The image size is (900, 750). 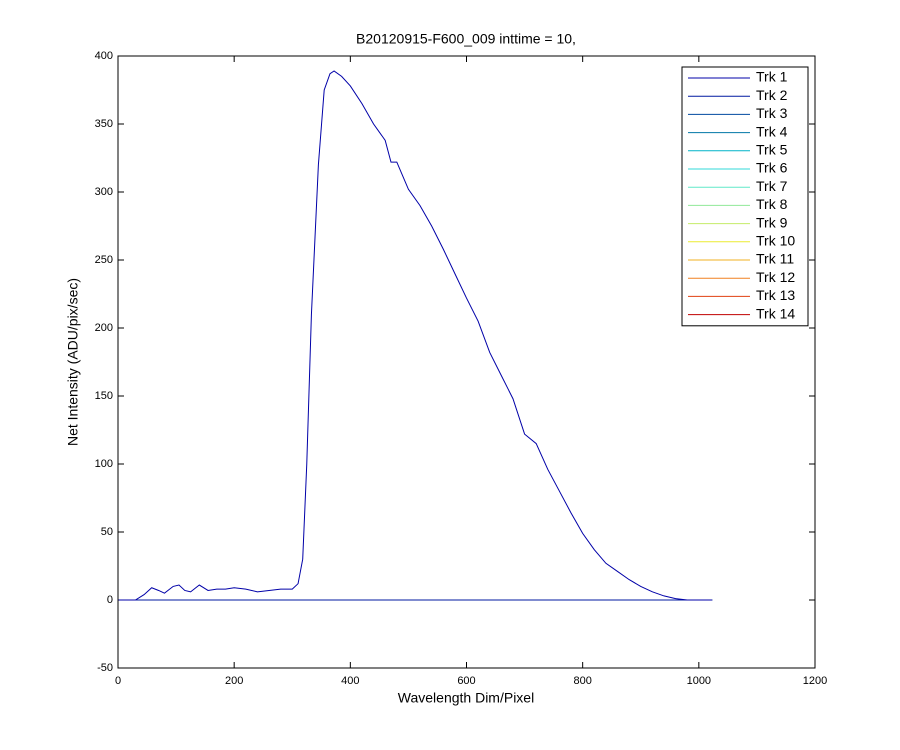 I want to click on legend-label: Trk 7, so click(x=772, y=186).